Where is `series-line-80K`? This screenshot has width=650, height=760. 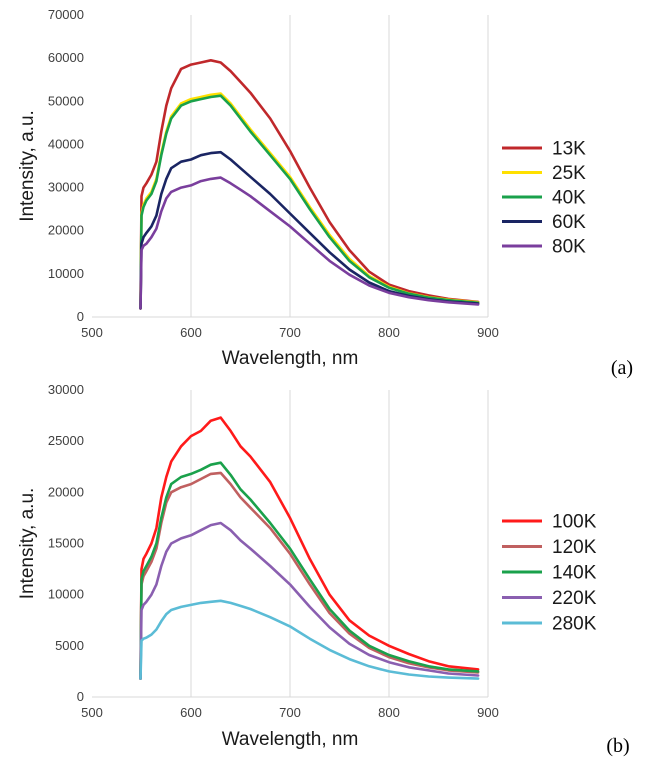 series-line-80K is located at coordinates (309, 243).